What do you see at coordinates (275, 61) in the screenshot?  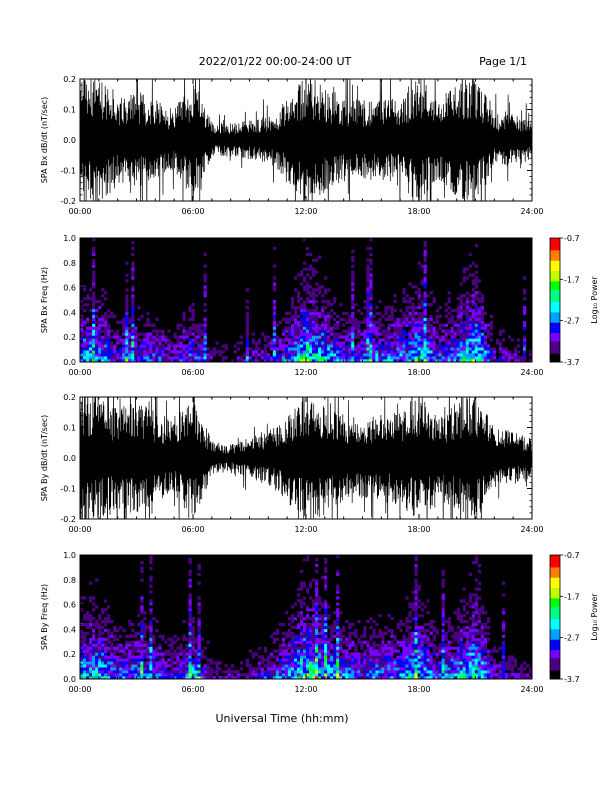 I see `page-title: 2022/01/22 00:00-24:00 UT` at bounding box center [275, 61].